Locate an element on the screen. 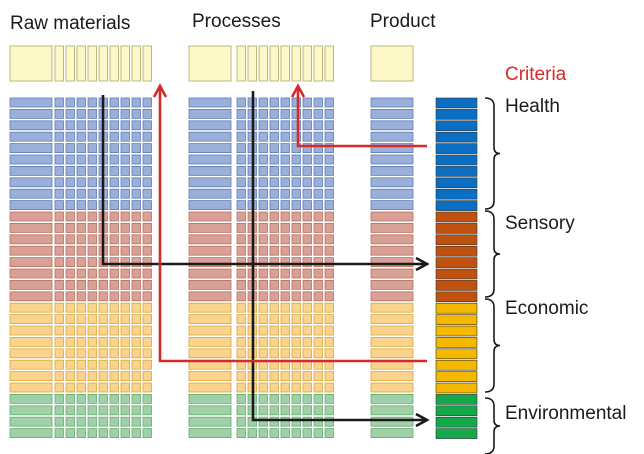 Image resolution: width=644 pixels, height=454 pixels. header-raw-materials: Raw materials is located at coordinates (70, 23).